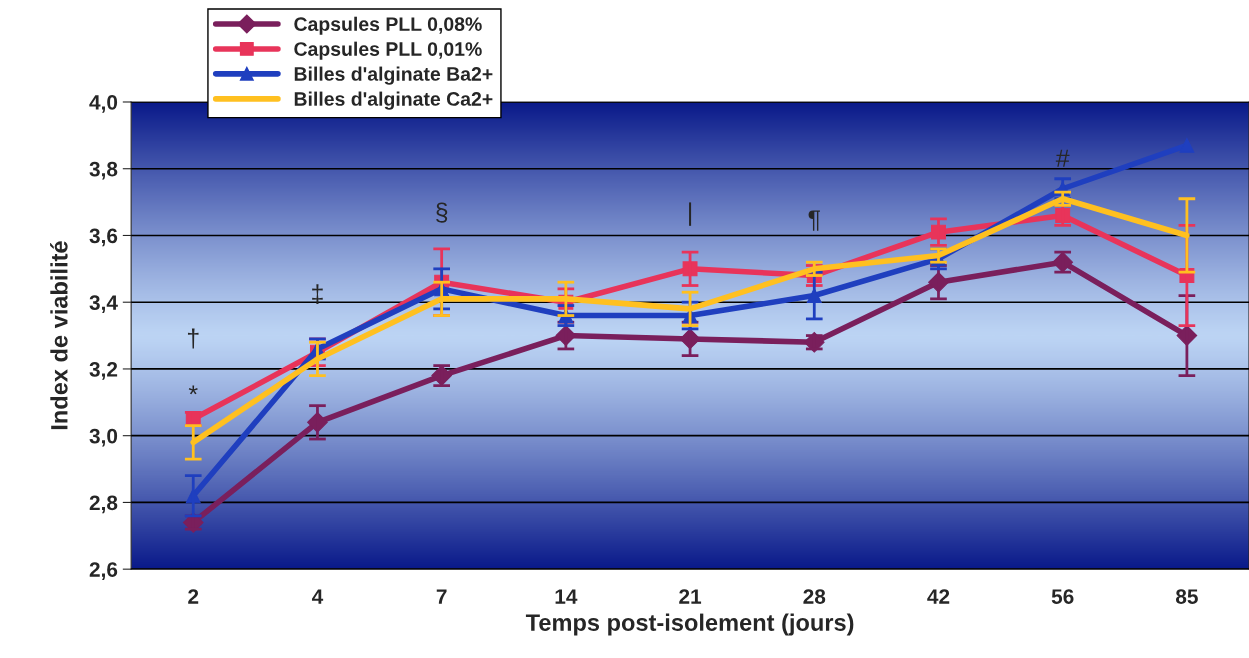  What do you see at coordinates (566, 596) in the screenshot?
I see `x-tick-label: 14` at bounding box center [566, 596].